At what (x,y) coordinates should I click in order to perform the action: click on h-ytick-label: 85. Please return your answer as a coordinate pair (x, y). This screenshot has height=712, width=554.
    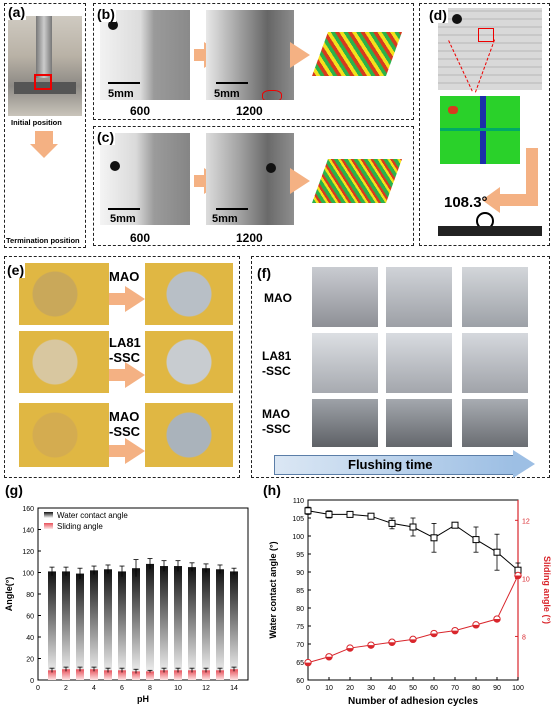
    Looking at the image, I should click on (300, 591).